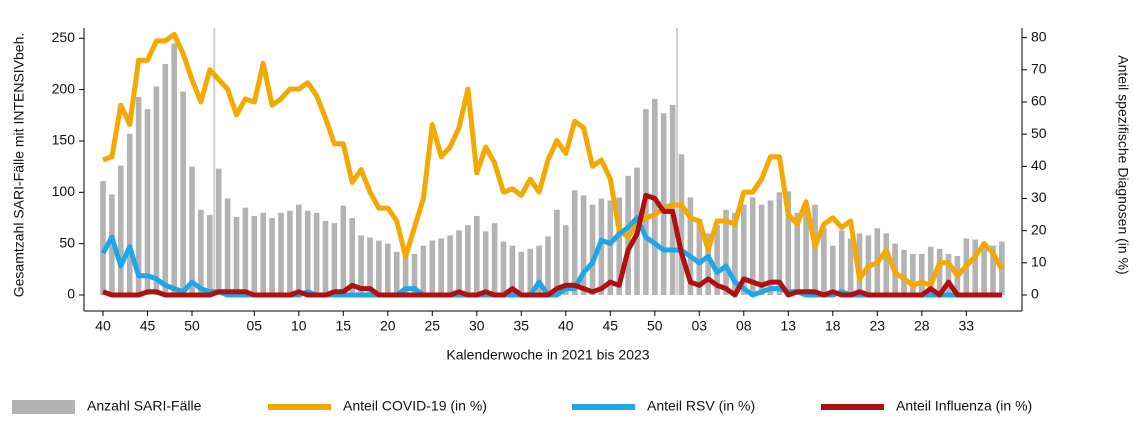  Describe the element at coordinates (744, 326) in the screenshot. I see `x-tick-label: 08` at that location.